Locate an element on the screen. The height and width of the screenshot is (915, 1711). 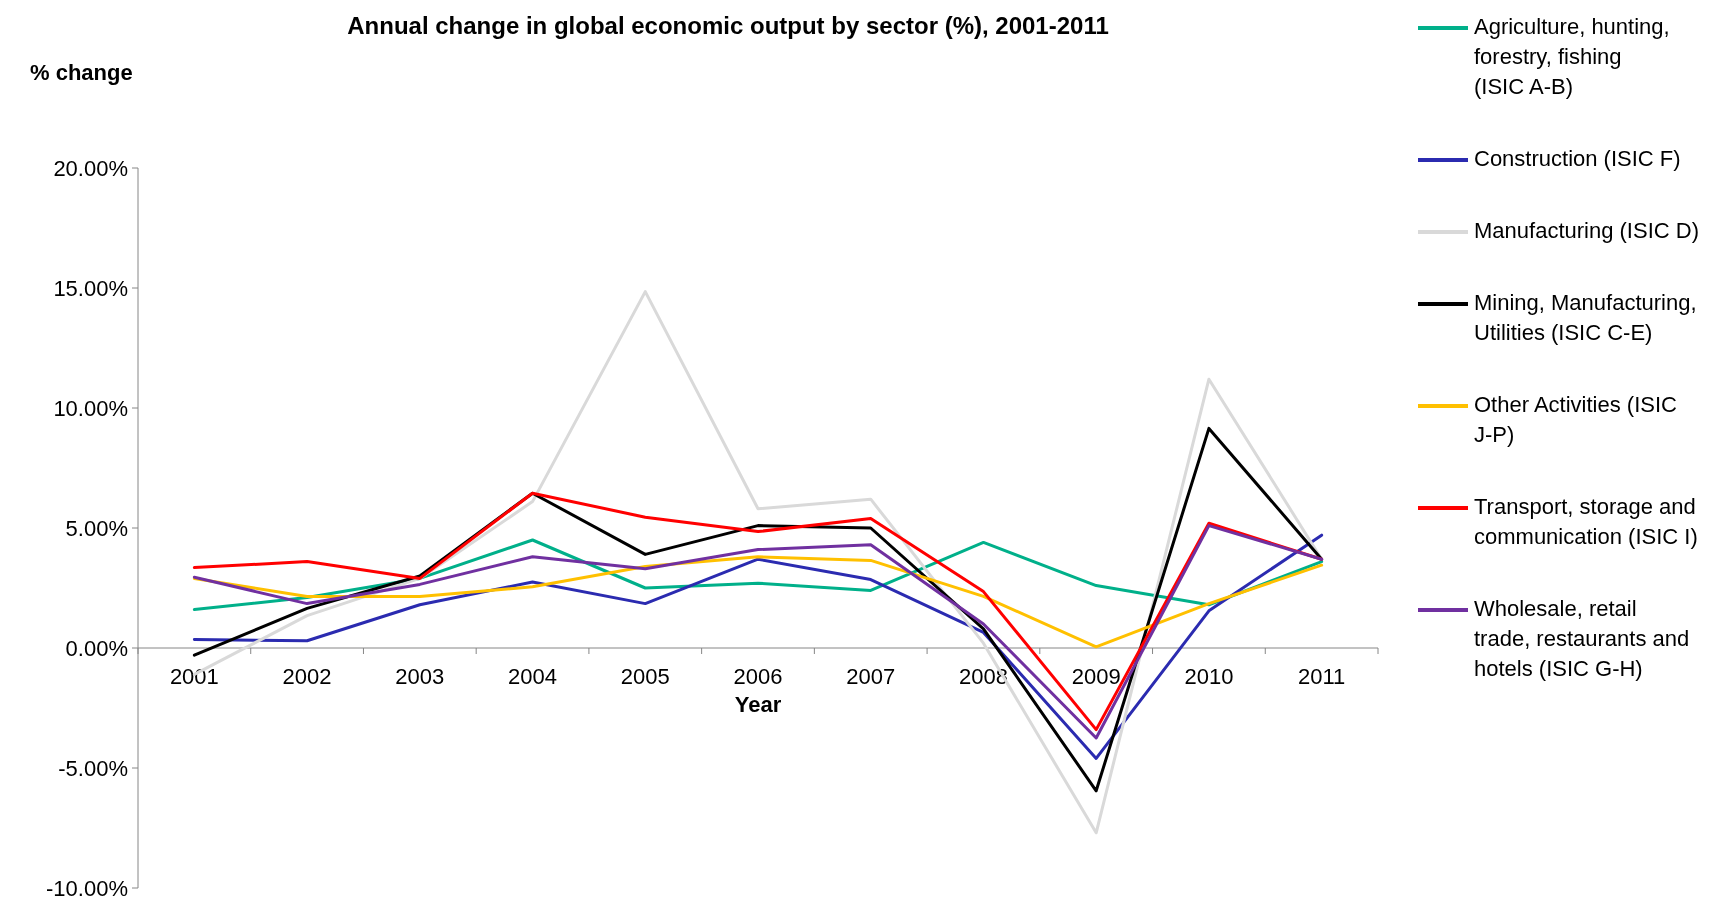
y-tick-label: 5.00% is located at coordinates (96, 528).